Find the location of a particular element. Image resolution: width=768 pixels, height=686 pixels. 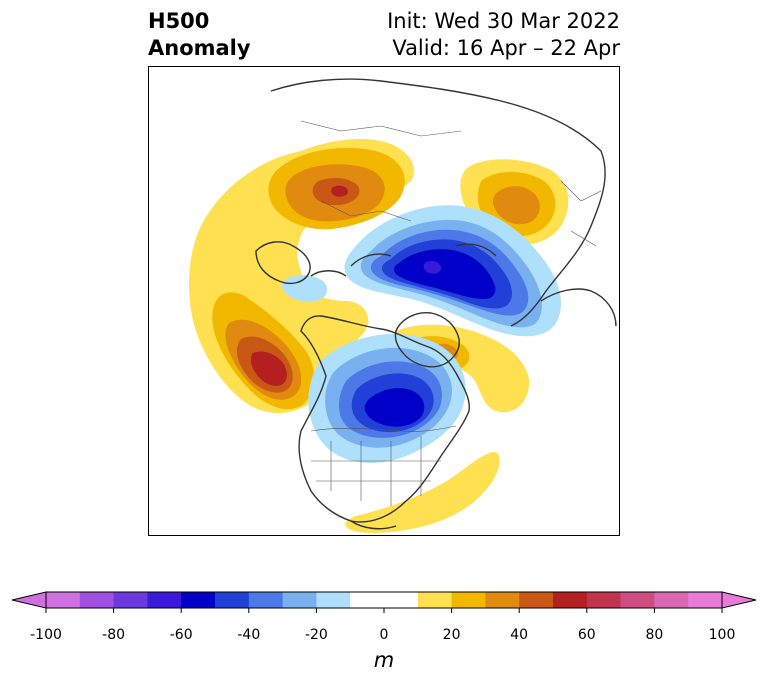

anomaly-contour-pos50-siberia is located at coordinates (339, 191).